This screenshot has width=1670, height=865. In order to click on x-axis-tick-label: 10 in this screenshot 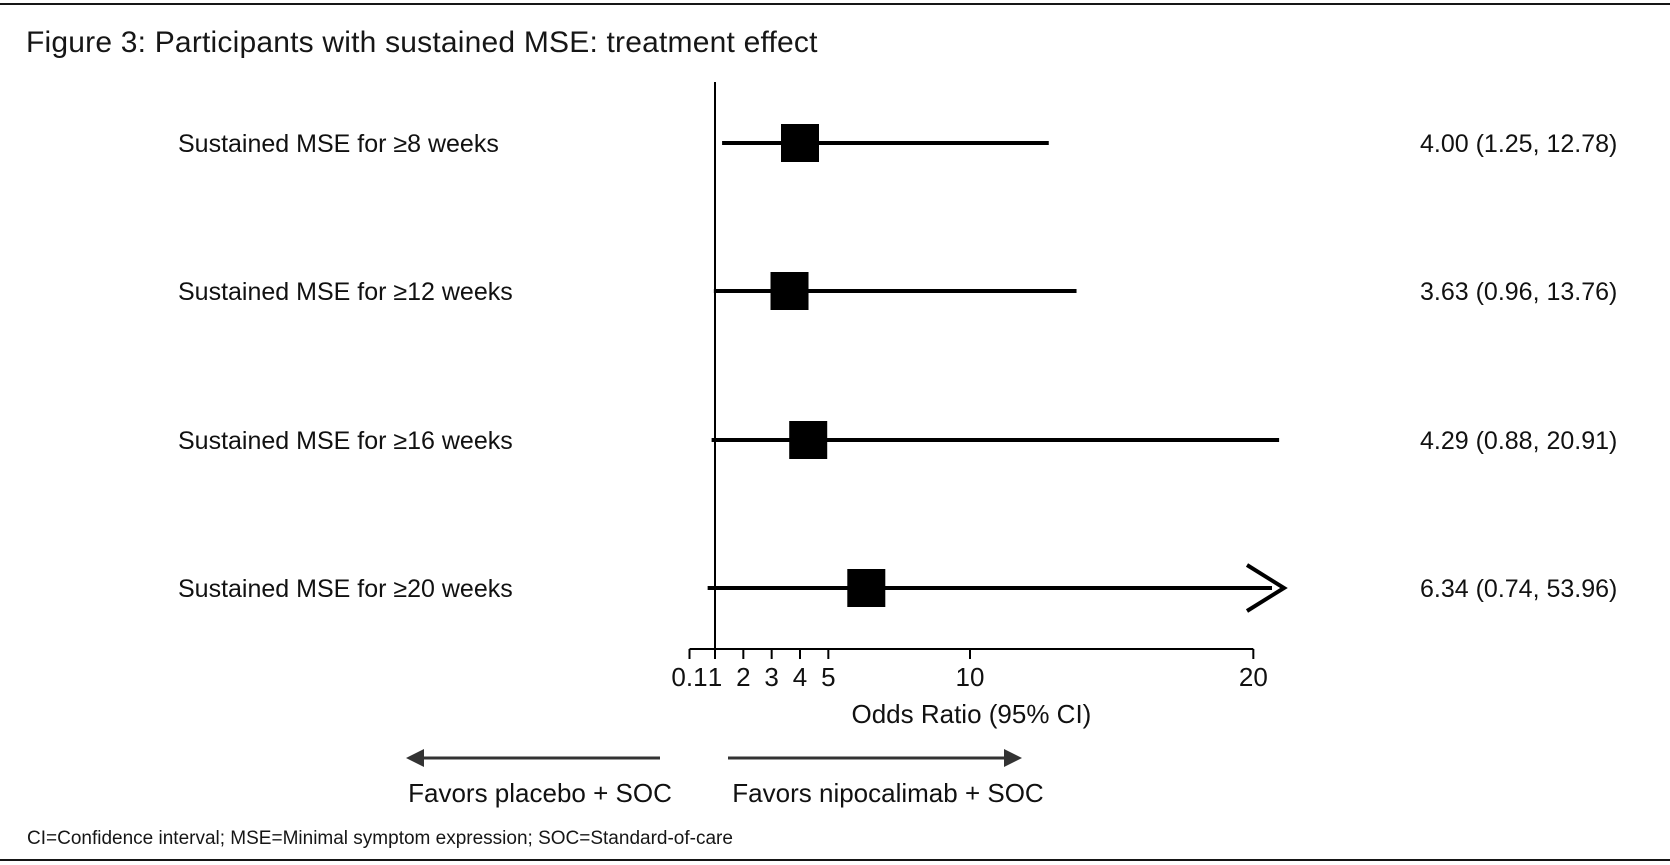, I will do `click(970, 677)`.